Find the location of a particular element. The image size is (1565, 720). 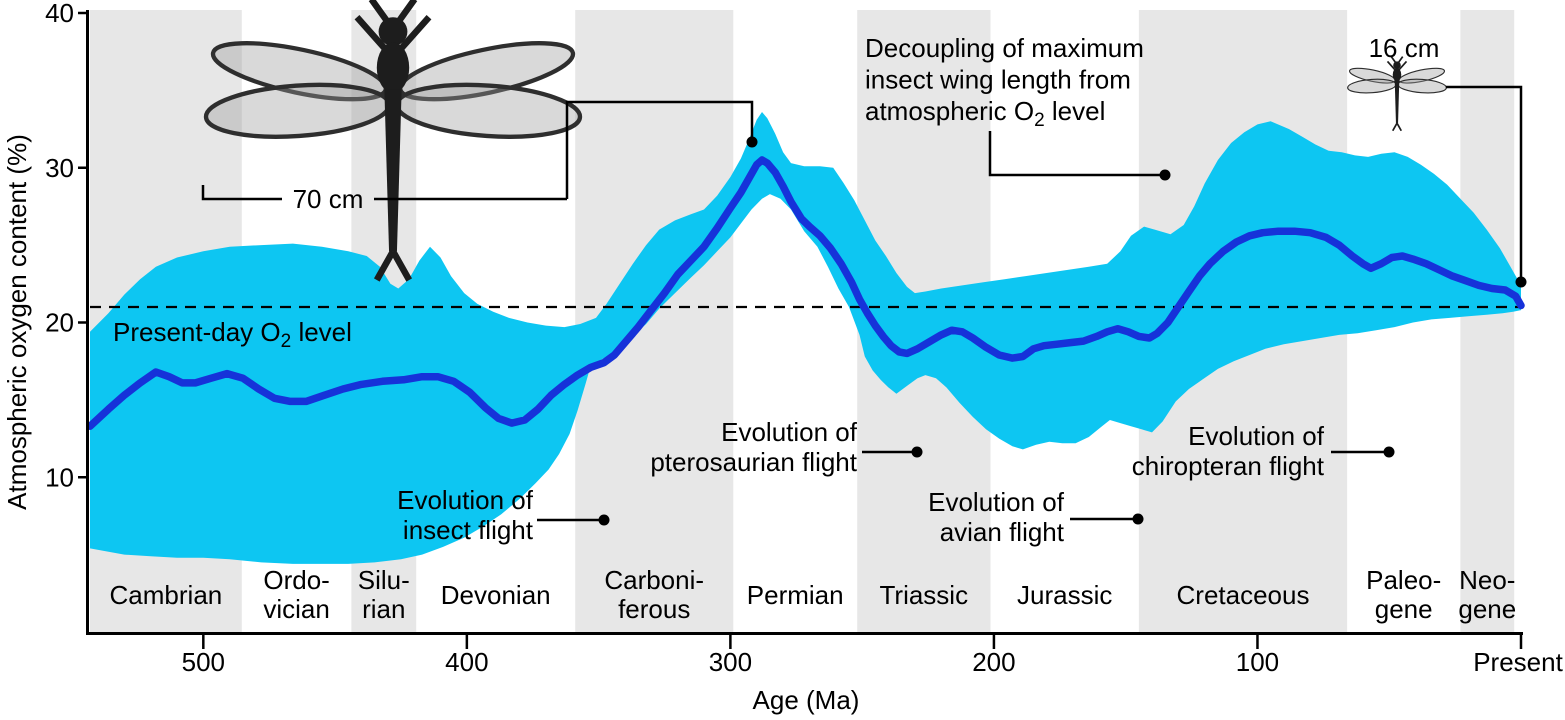

leader-dot-small-dragonfly is located at coordinates (1521, 282).